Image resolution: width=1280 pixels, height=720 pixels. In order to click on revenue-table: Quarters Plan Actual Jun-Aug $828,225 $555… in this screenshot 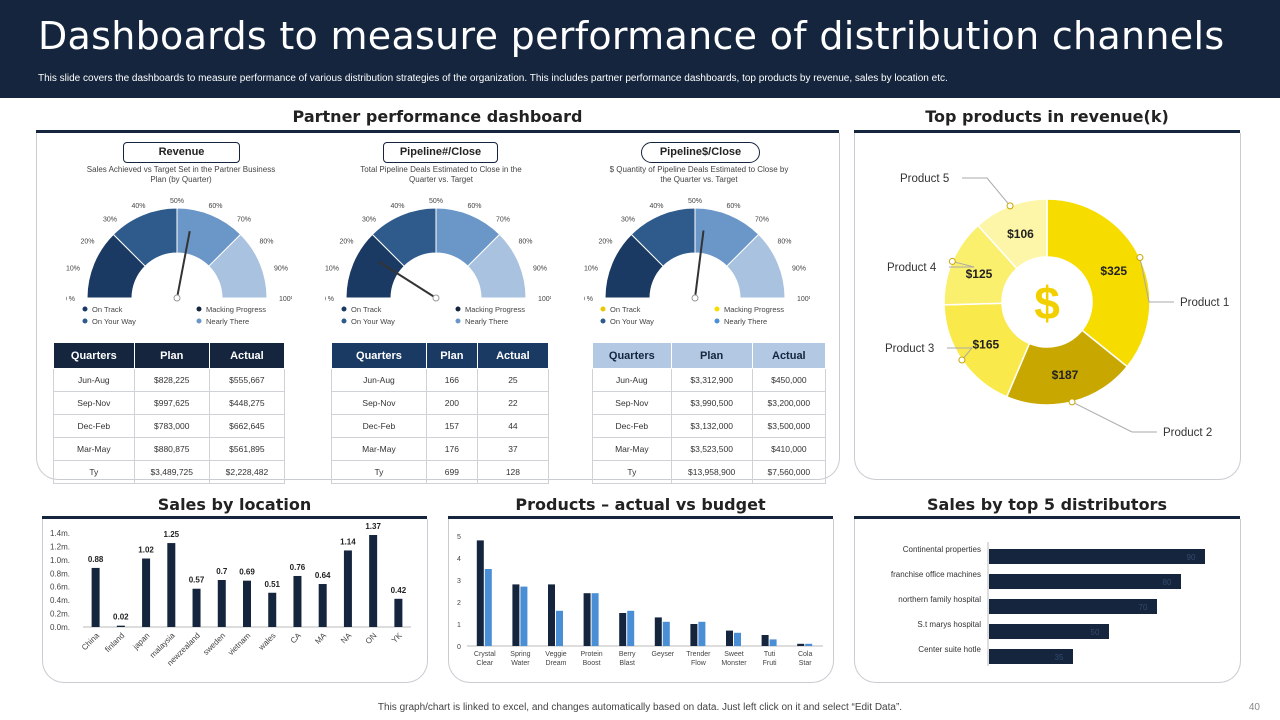, I will do `click(169, 413)`.